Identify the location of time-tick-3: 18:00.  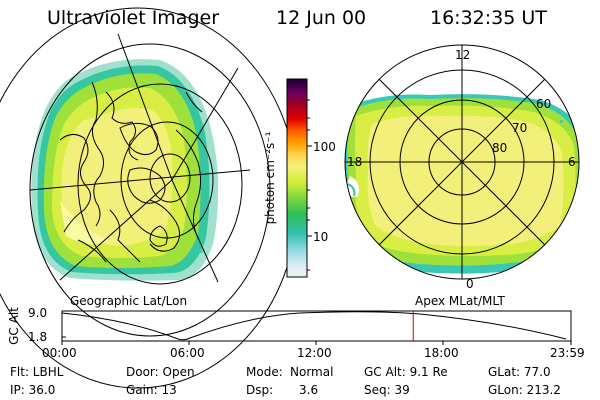
(441, 353).